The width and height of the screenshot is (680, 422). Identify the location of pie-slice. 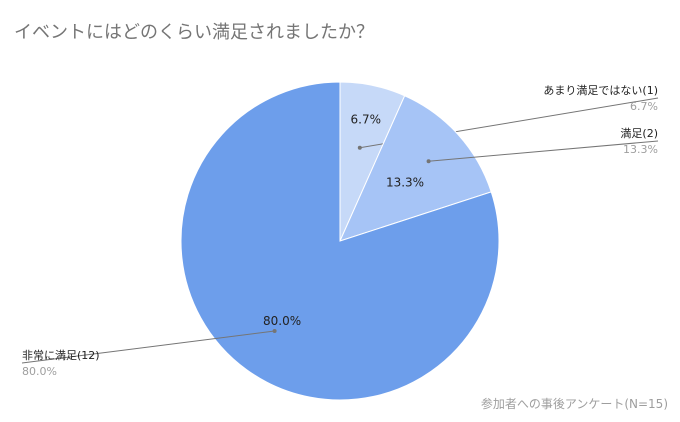
(415, 168).